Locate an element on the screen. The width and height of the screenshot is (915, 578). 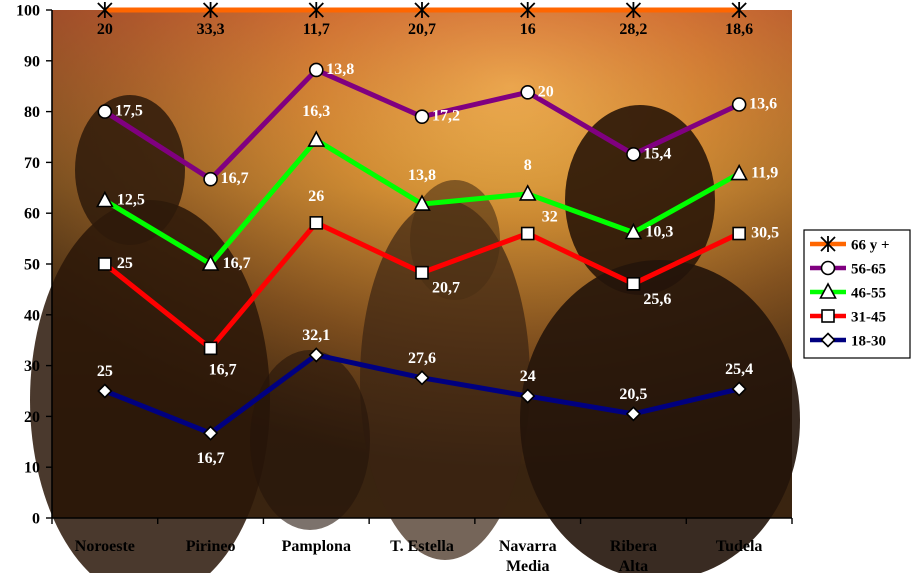
data-label-18-30: 16,7 is located at coordinates (211, 458).